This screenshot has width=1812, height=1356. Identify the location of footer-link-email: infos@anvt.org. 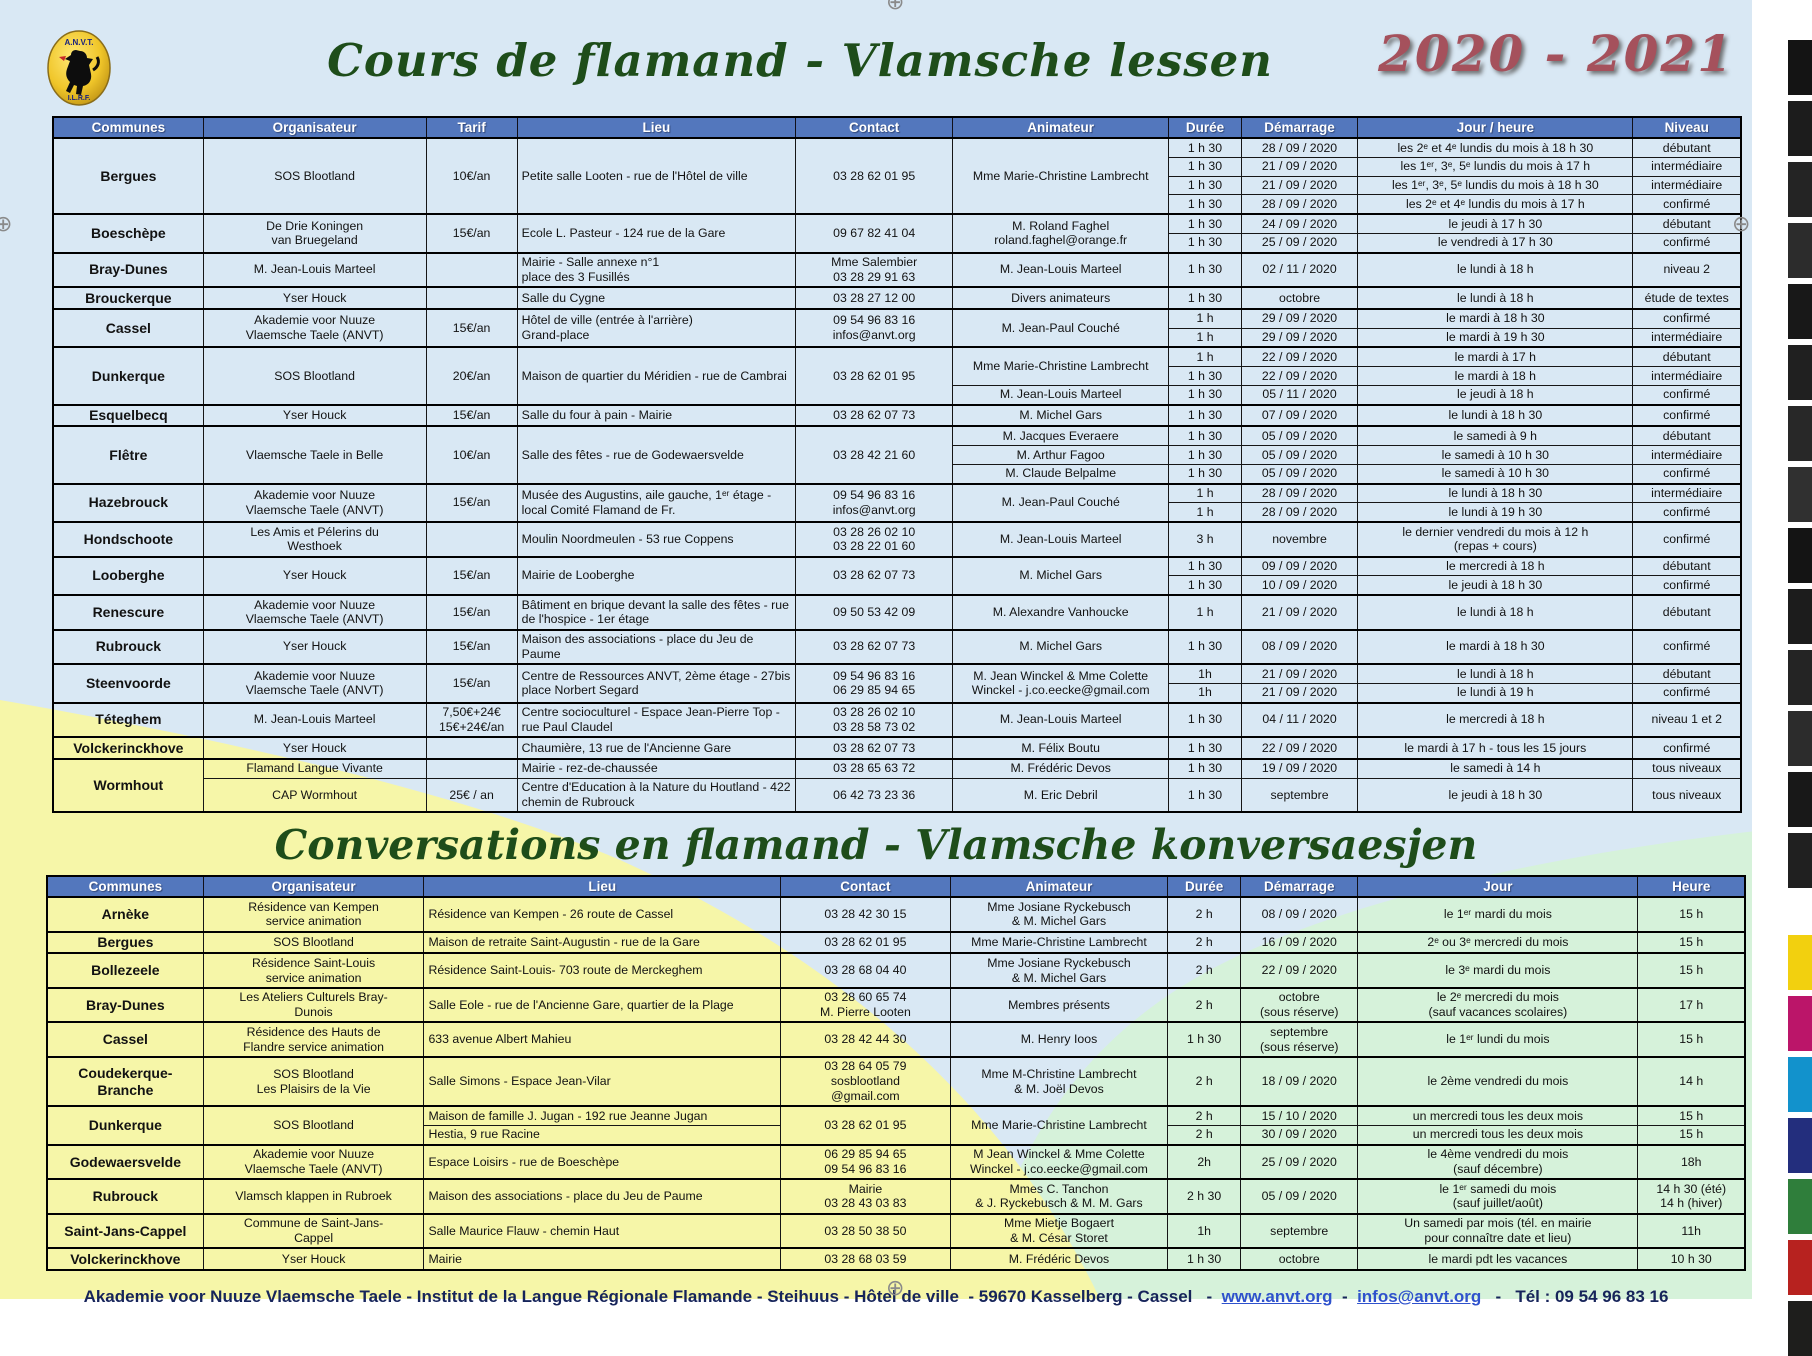
(1419, 1296).